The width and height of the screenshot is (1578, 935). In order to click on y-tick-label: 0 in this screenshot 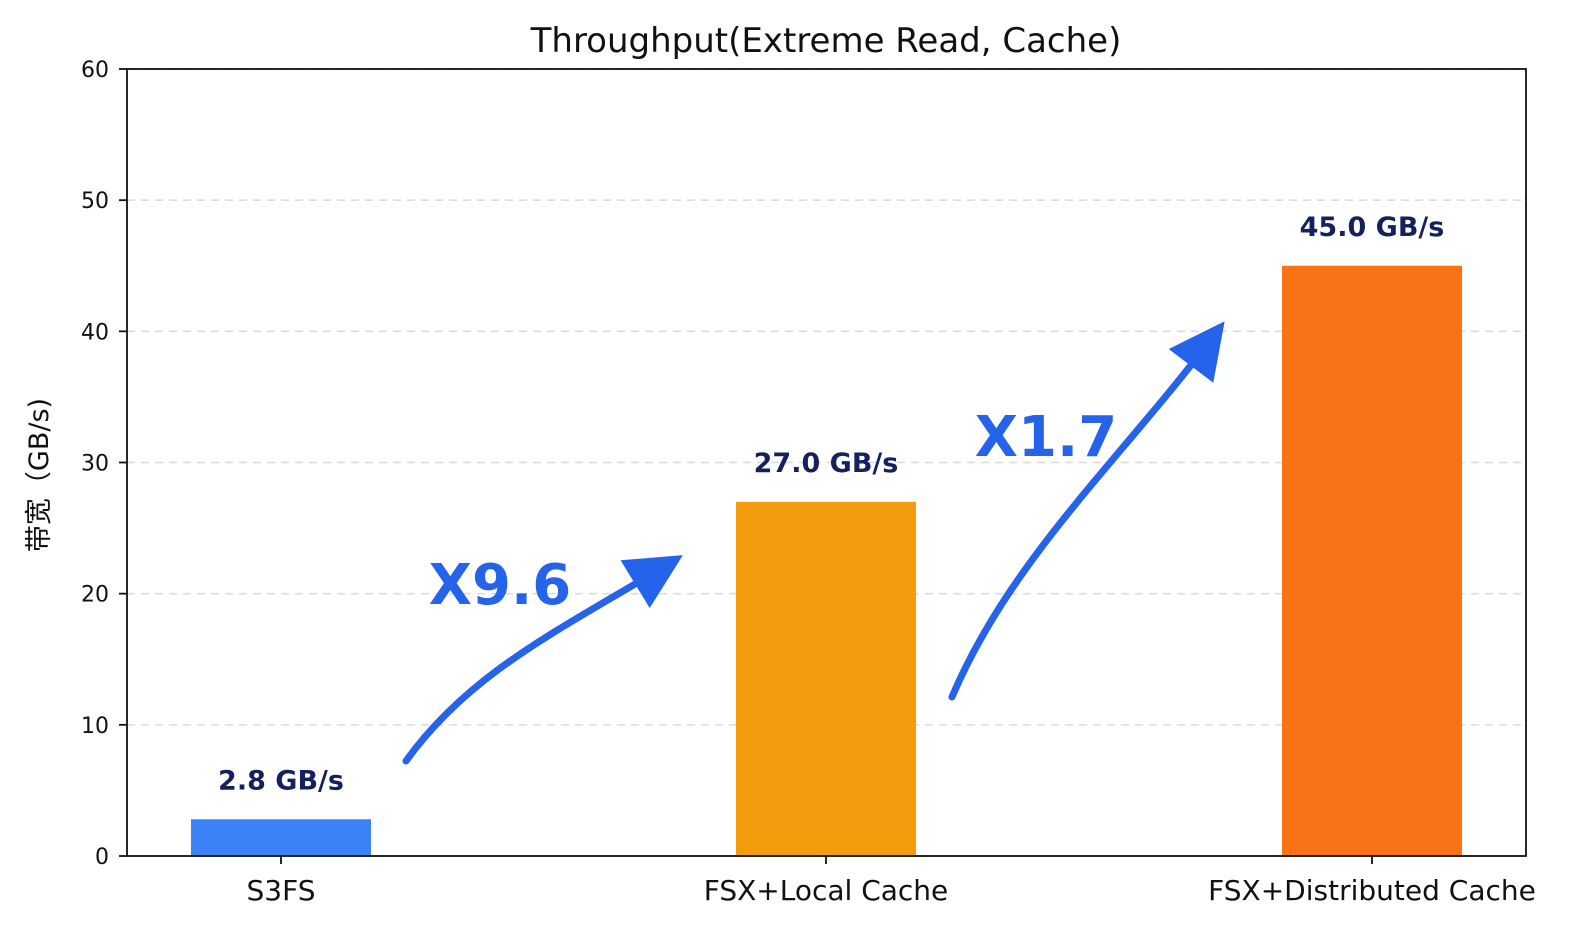, I will do `click(102, 857)`.